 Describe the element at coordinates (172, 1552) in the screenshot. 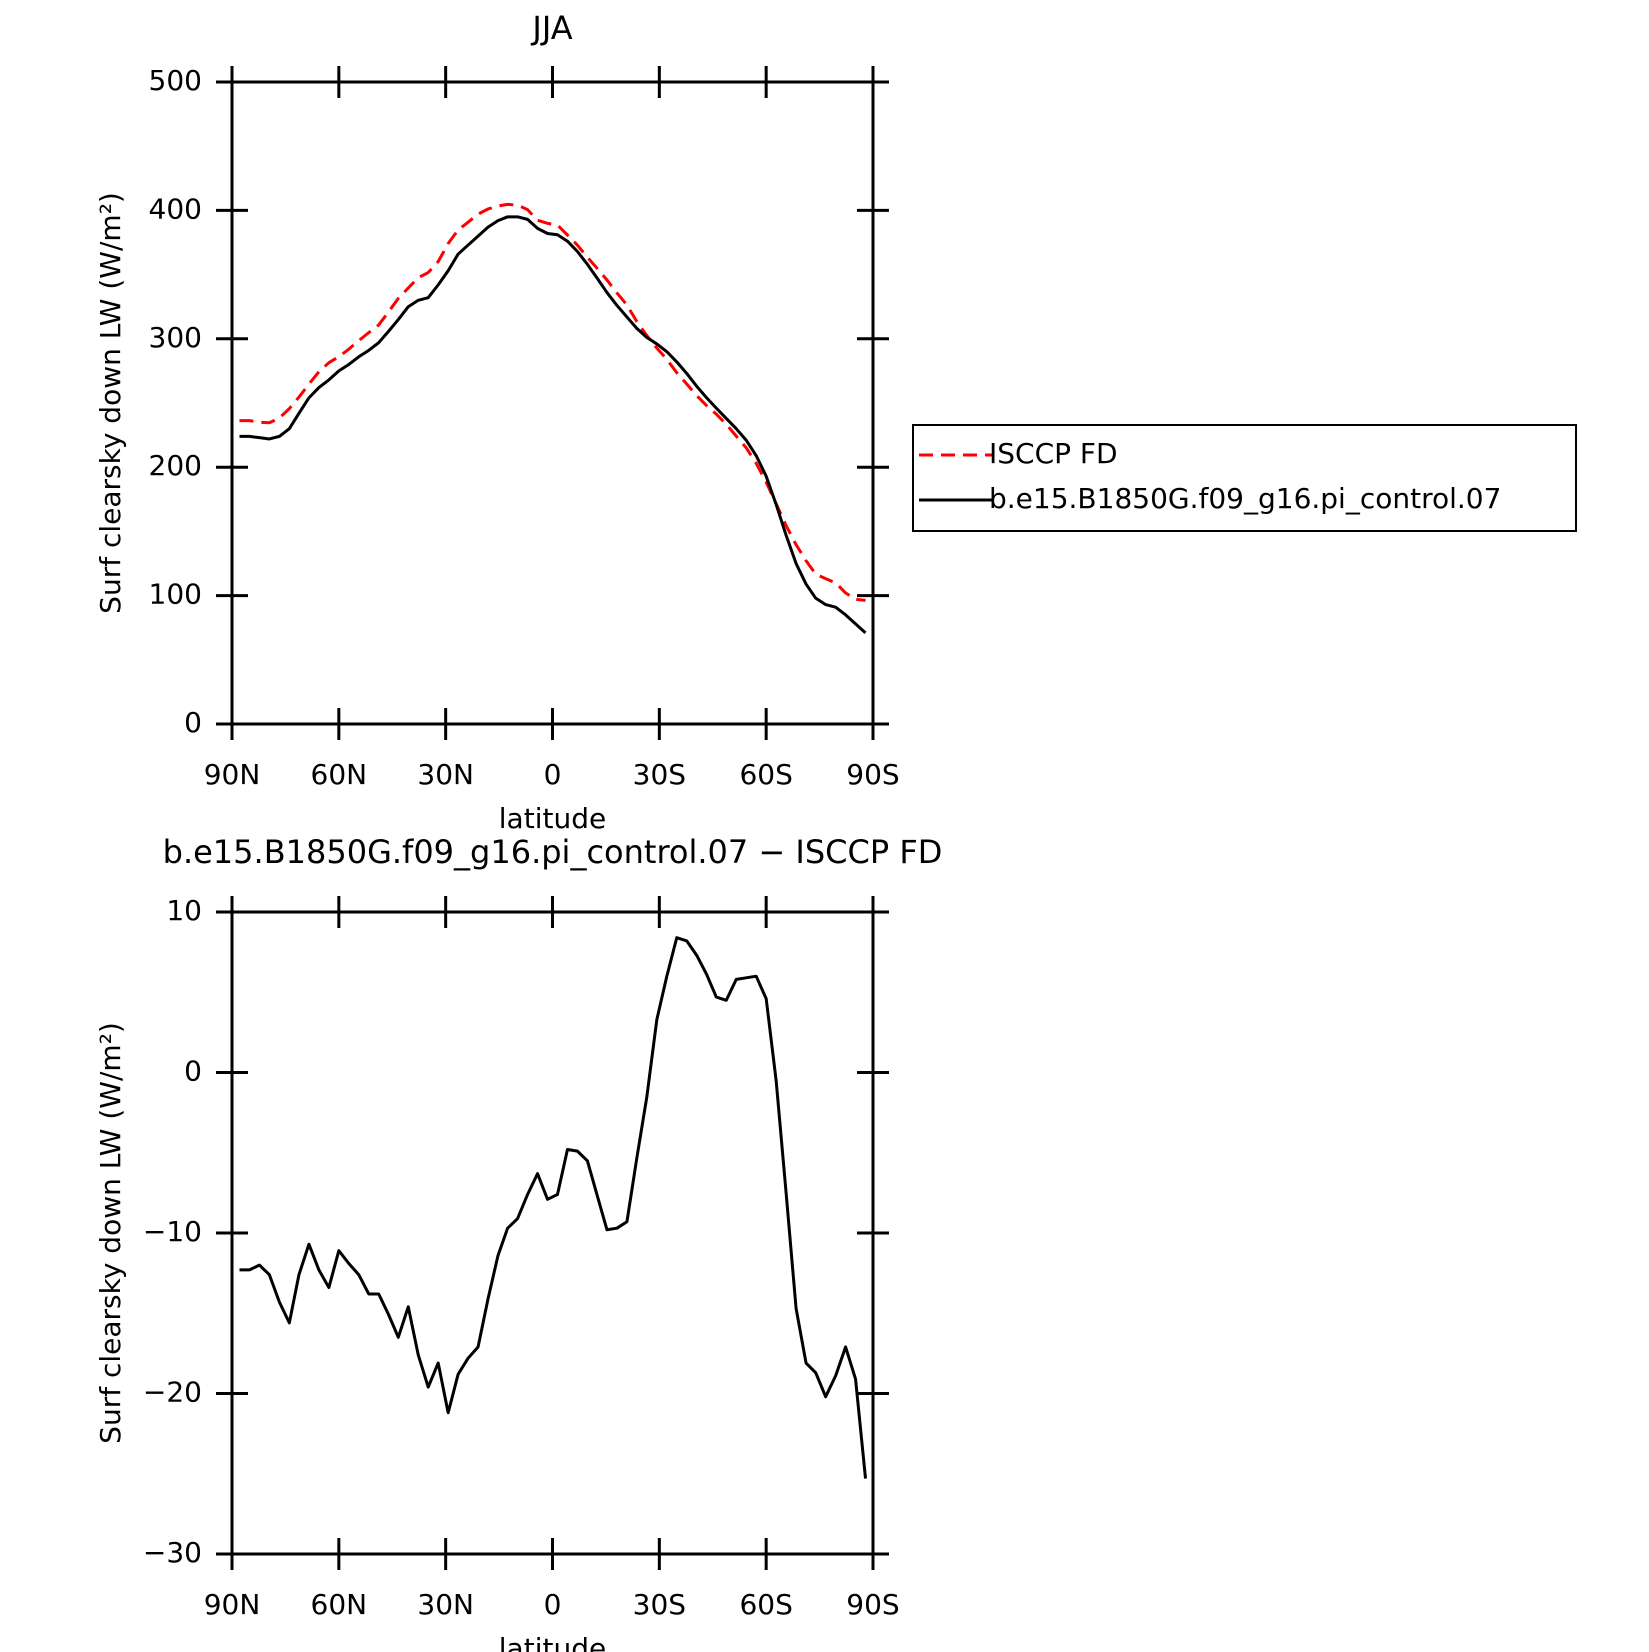

I see `y-tick-label: −30` at that location.